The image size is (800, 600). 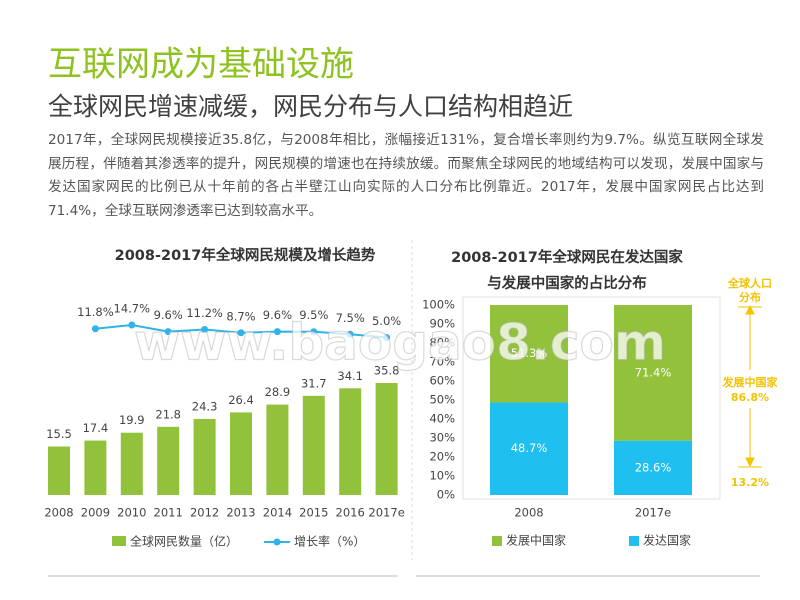 What do you see at coordinates (59, 434) in the screenshot?
I see `data-label: 15.5` at bounding box center [59, 434].